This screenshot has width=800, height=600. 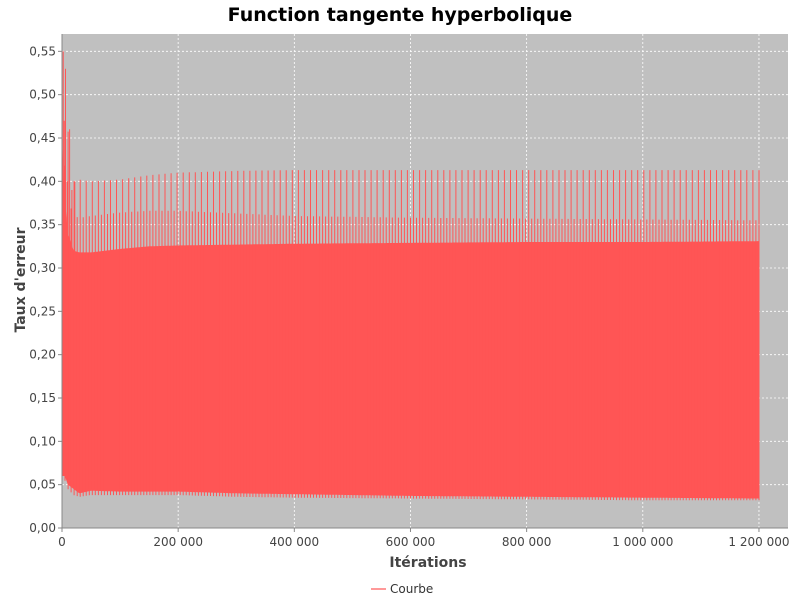 What do you see at coordinates (62, 542) in the screenshot?
I see `x-tick-label: 0` at bounding box center [62, 542].